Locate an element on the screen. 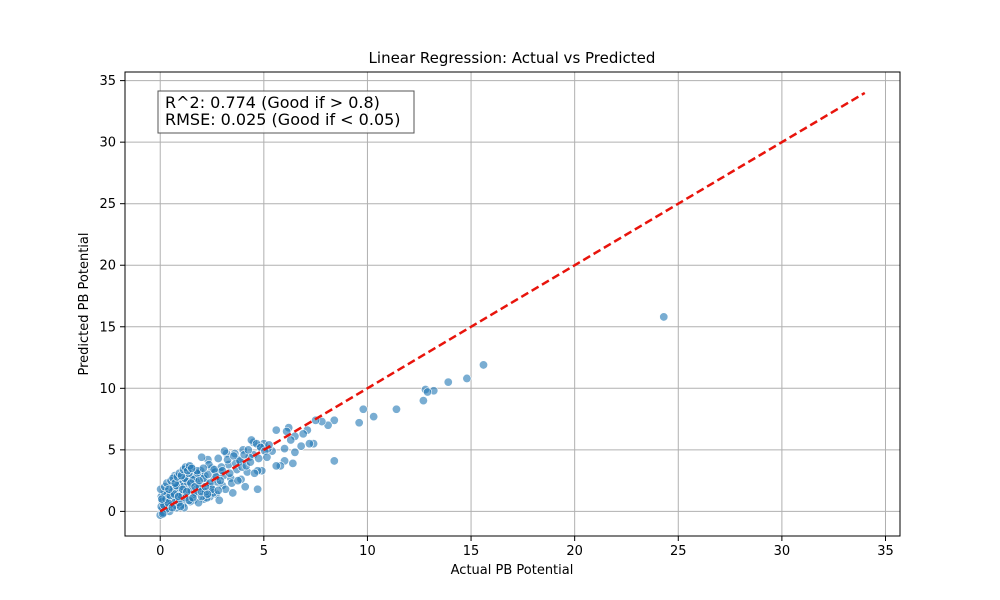  y-tick-label: 20 is located at coordinates (107, 266).